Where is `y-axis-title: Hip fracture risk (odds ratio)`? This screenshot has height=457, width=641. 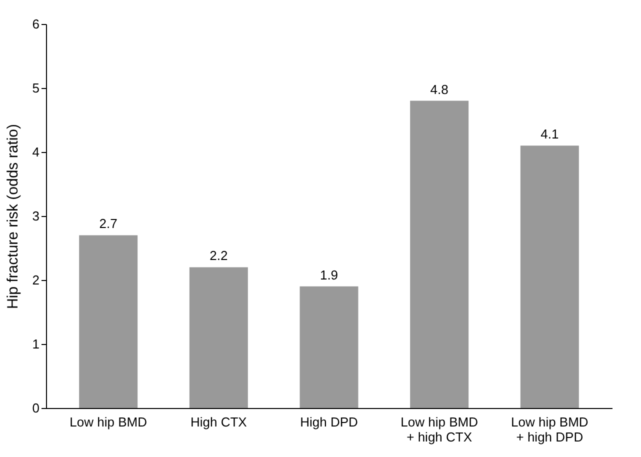 y-axis-title: Hip fracture risk (odds ratio) is located at coordinates (13, 217).